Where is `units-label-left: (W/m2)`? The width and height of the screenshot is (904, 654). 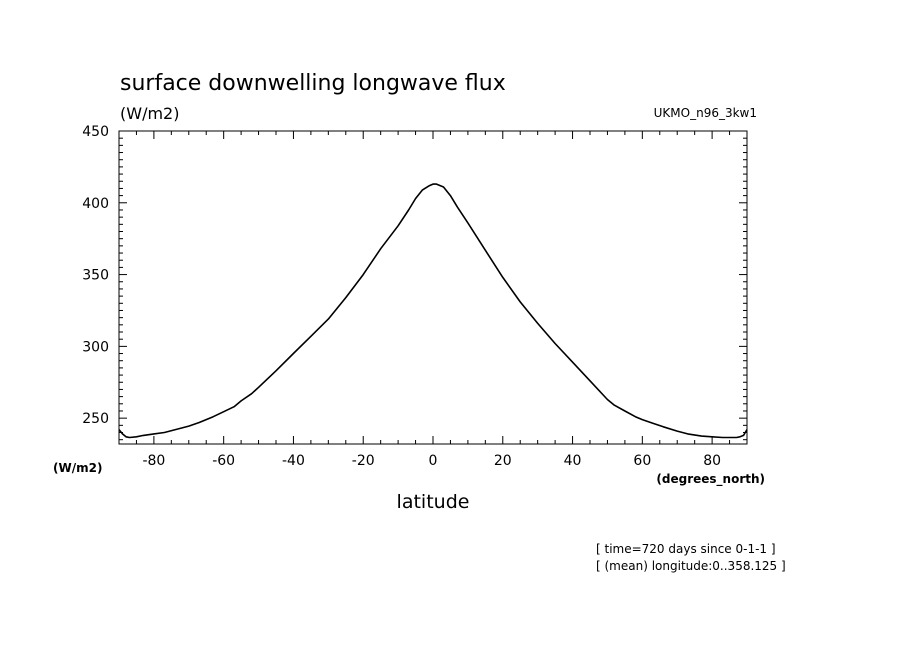
units-label-left: (W/m2) is located at coordinates (77, 468).